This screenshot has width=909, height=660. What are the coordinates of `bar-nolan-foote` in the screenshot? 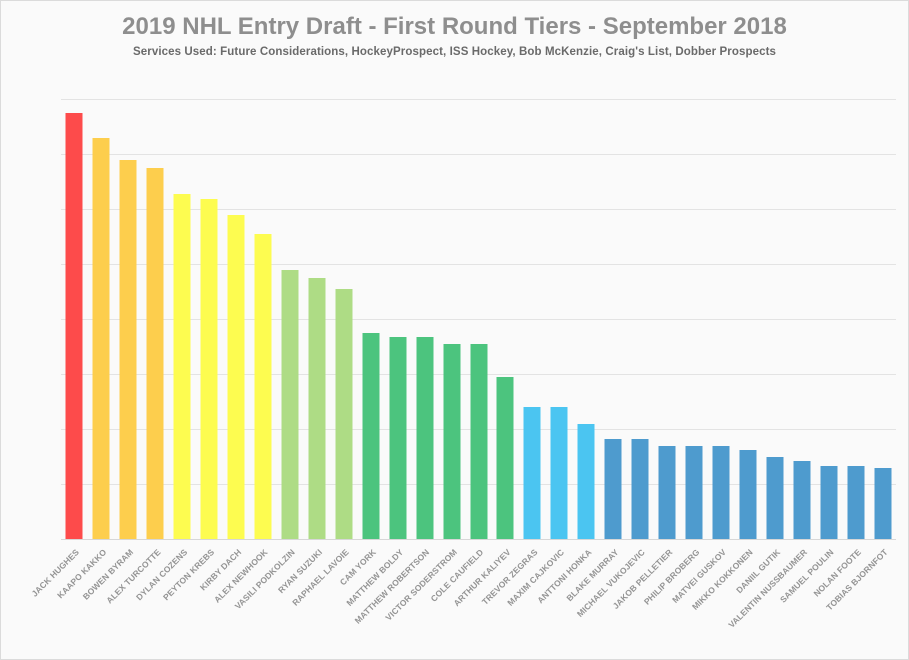 It's located at (856, 502).